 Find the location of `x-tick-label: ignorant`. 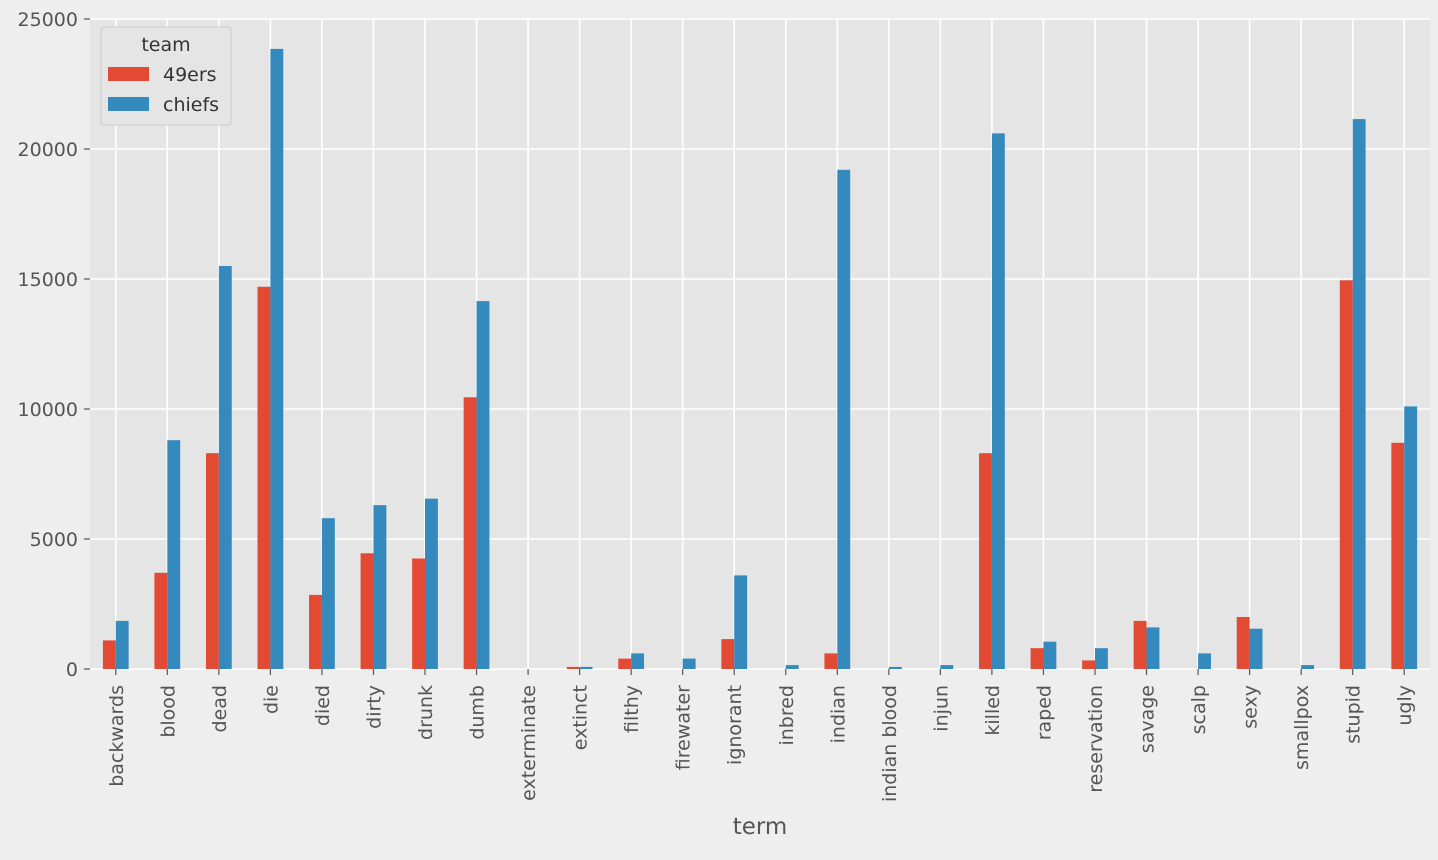

x-tick-label: ignorant is located at coordinates (735, 725).